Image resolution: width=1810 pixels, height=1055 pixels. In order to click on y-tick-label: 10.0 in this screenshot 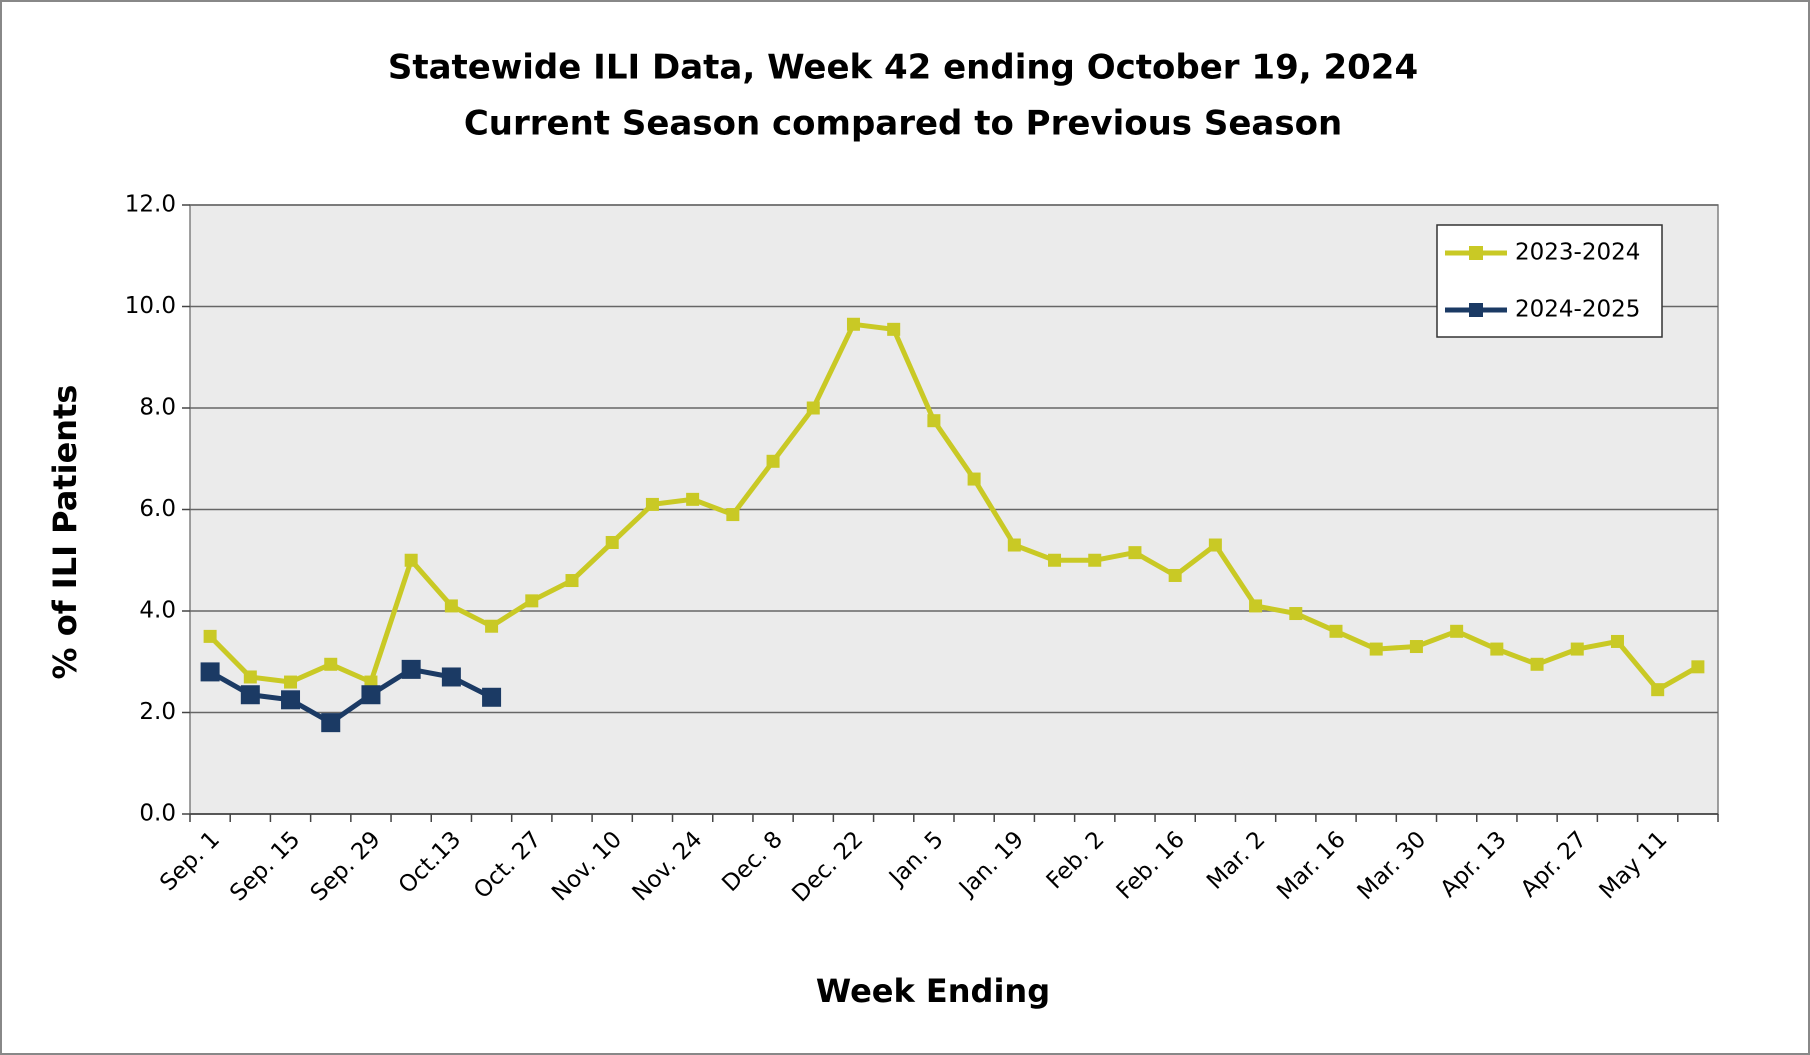, I will do `click(150, 306)`.